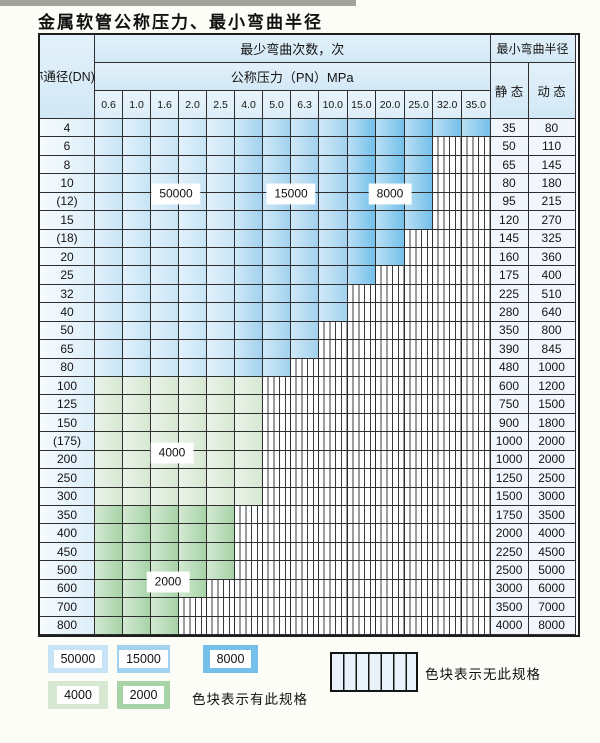  Describe the element at coordinates (509, 496) in the screenshot. I see `static-value-cell: 1500` at that location.